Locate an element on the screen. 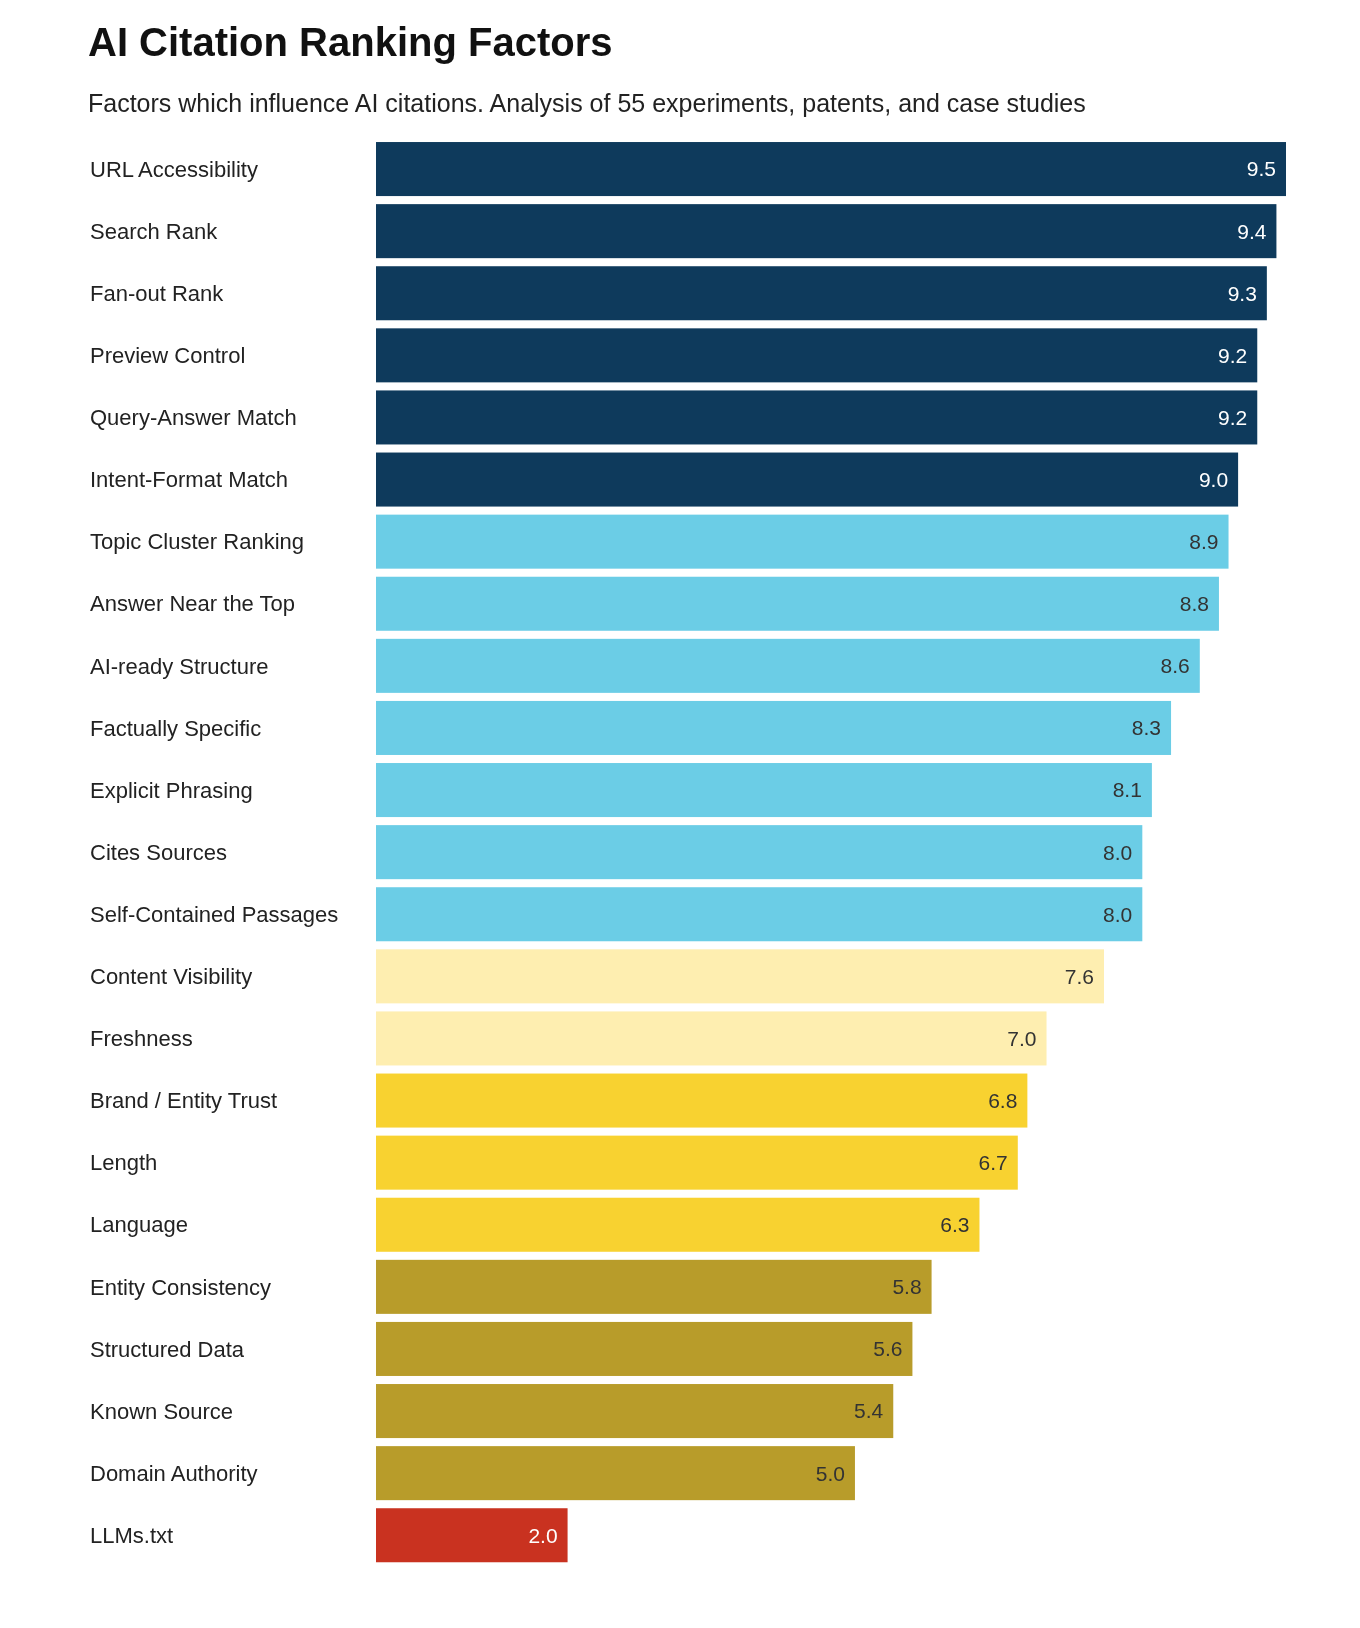 This screenshot has width=1360, height=1628. data-label: 2.0 is located at coordinates (543, 1535).